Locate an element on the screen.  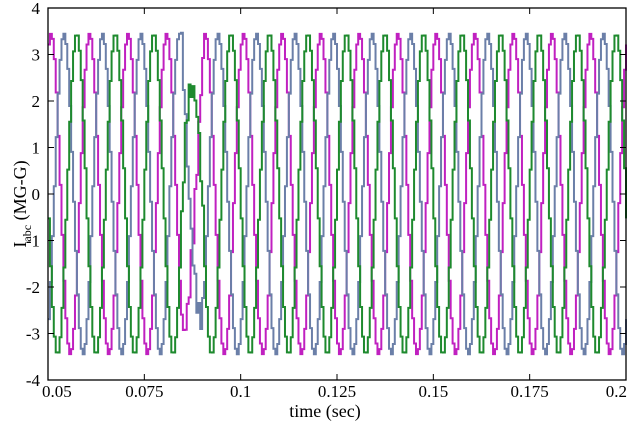
x-tick-label: 0.15 is located at coordinates (433, 391).